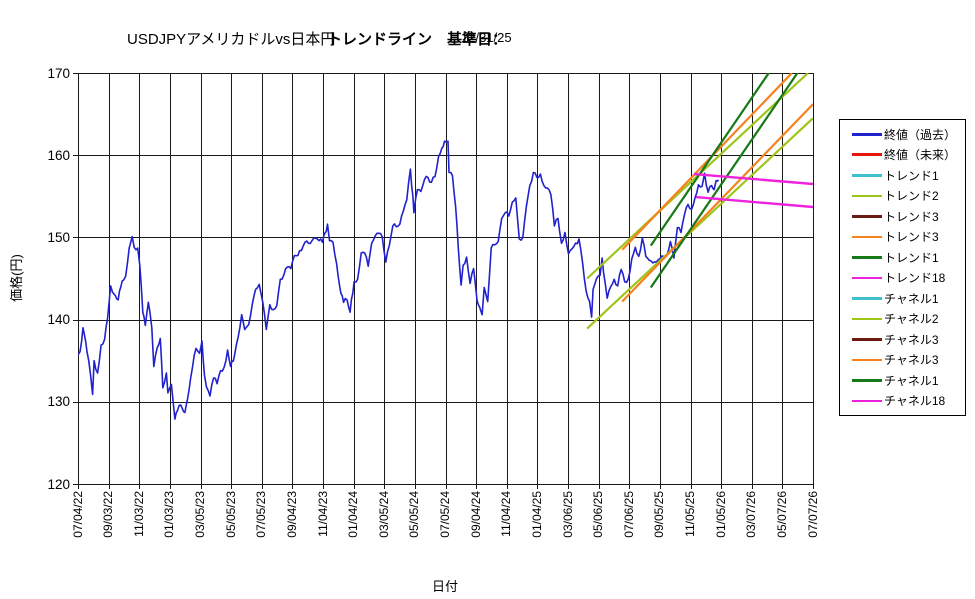 The image size is (975, 599). What do you see at coordinates (444, 586) in the screenshot?
I see `x-axis-title: 日付` at bounding box center [444, 586].